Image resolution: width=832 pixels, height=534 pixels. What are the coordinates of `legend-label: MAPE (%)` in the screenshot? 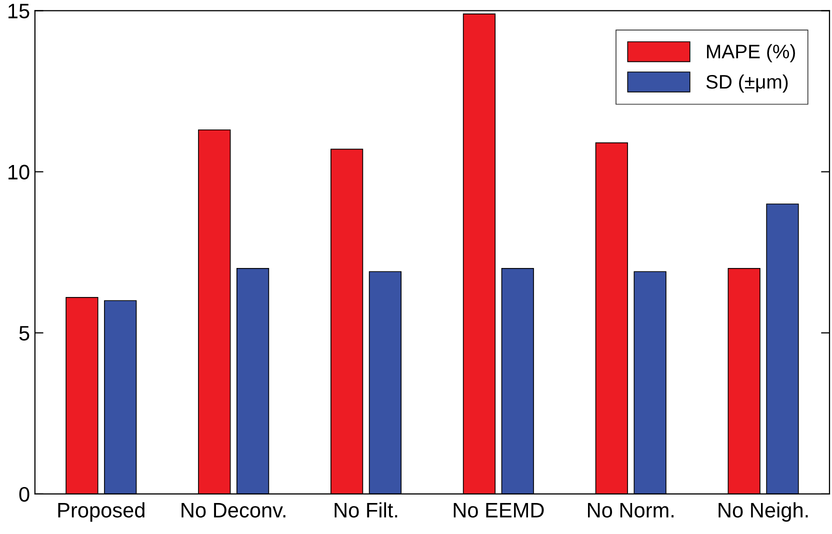 It's located at (751, 53).